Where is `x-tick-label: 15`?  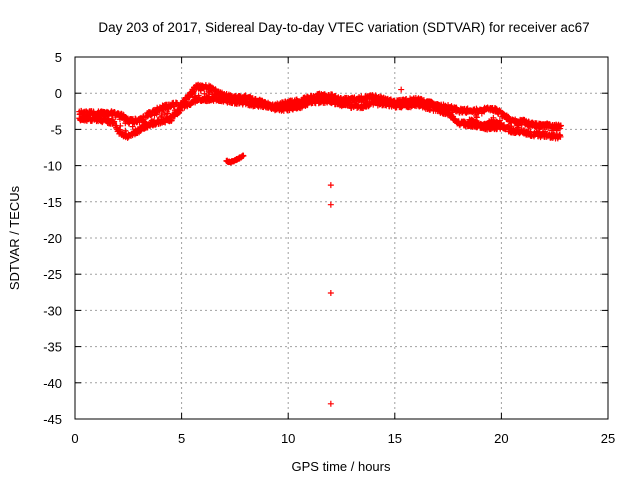 x-tick-label: 15 is located at coordinates (395, 438).